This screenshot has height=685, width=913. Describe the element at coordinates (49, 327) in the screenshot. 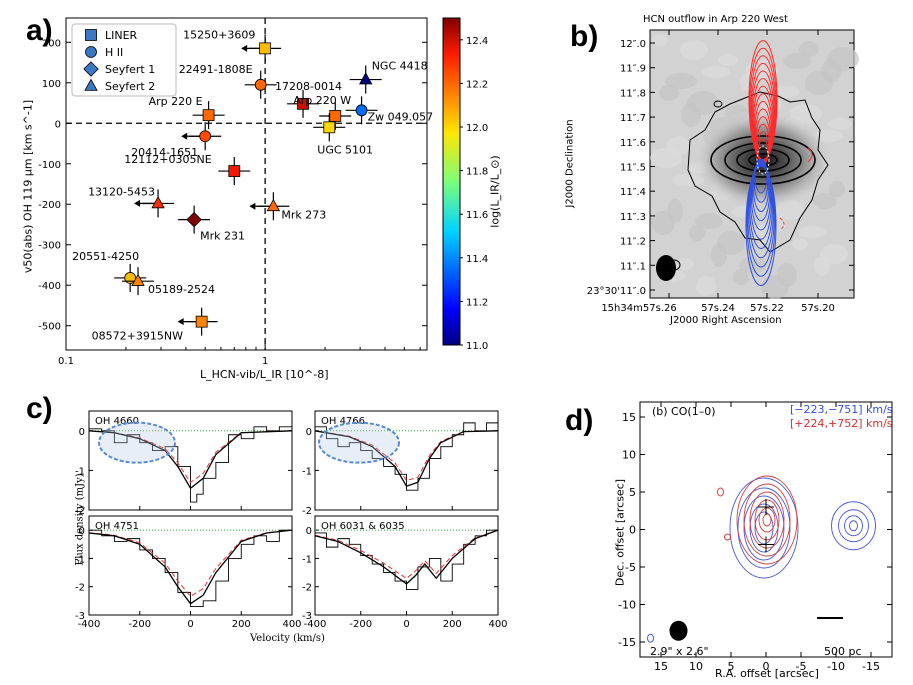

I see `y-tick-label: -500` at that location.